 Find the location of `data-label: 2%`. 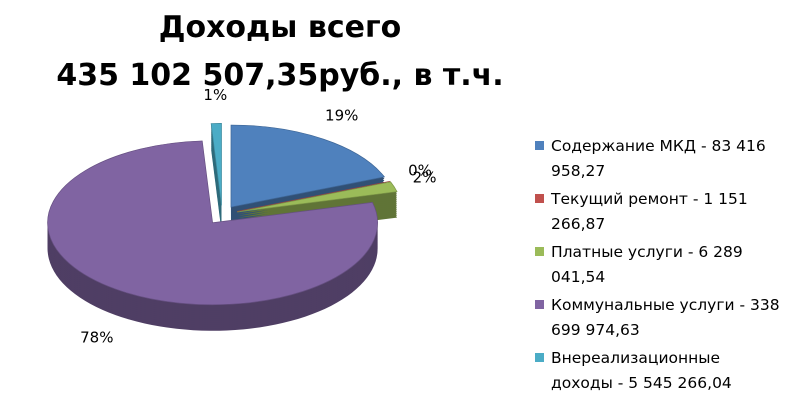

data-label: 2% is located at coordinates (425, 178).